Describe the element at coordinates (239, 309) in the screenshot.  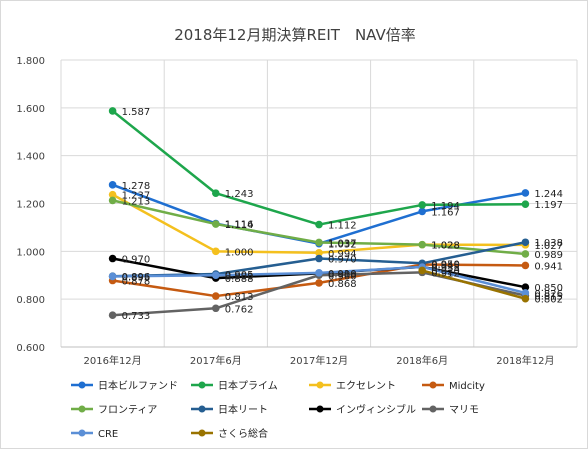
I see `data-label: 0.762` at that location.